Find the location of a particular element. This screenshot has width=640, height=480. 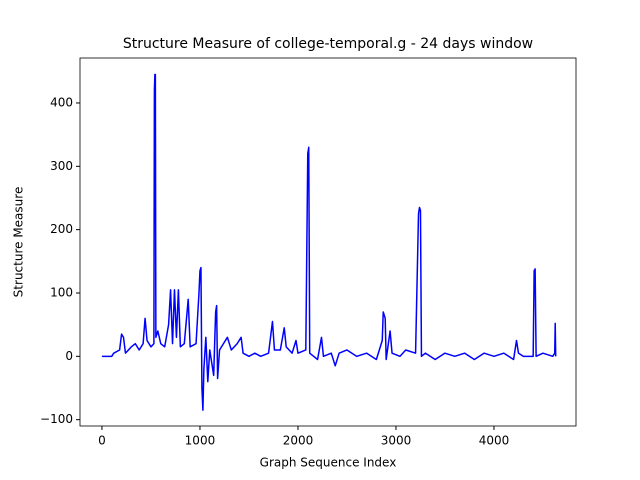

x-tick-label: 2000 is located at coordinates (298, 441).